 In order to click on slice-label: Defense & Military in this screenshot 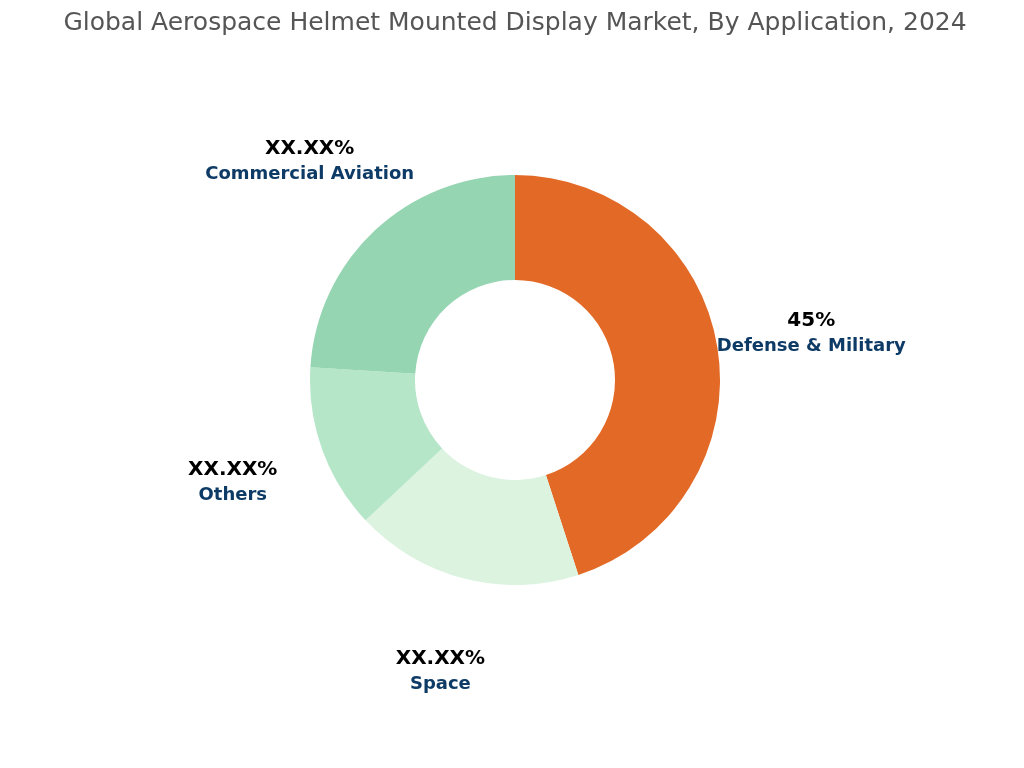, I will do `click(811, 345)`.